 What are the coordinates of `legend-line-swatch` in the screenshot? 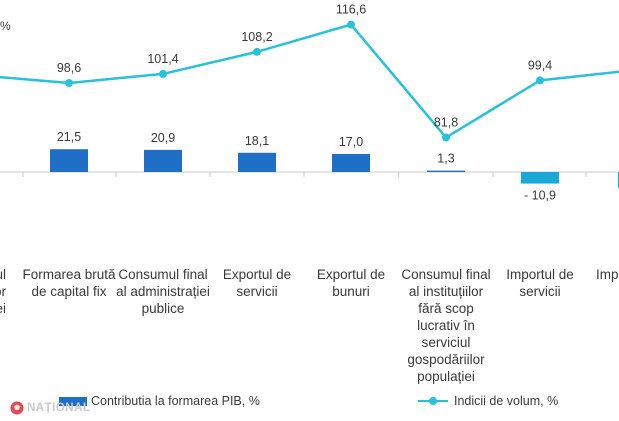 It's located at (433, 401).